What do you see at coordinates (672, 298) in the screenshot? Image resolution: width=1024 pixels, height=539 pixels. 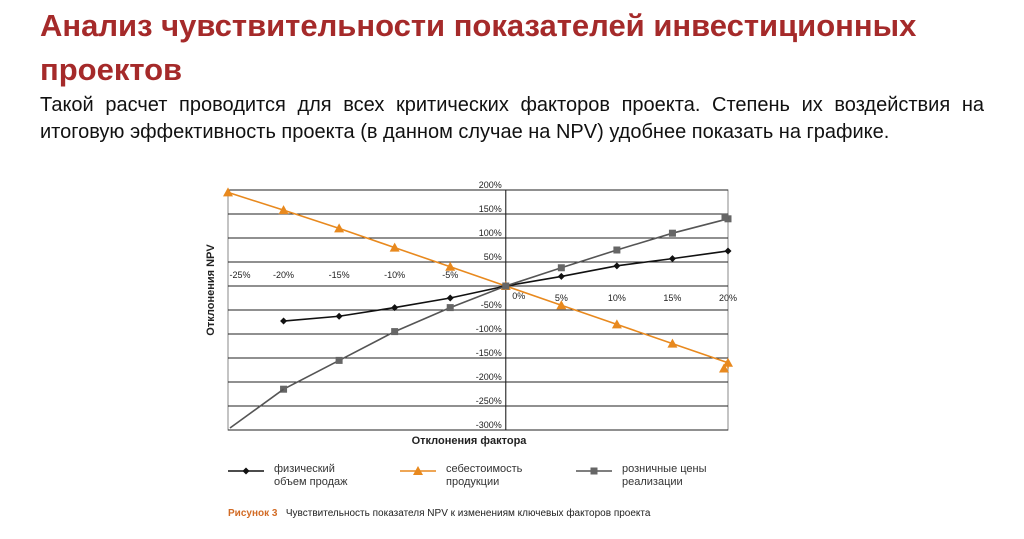 I see `x-tick-label: 15%` at bounding box center [672, 298].